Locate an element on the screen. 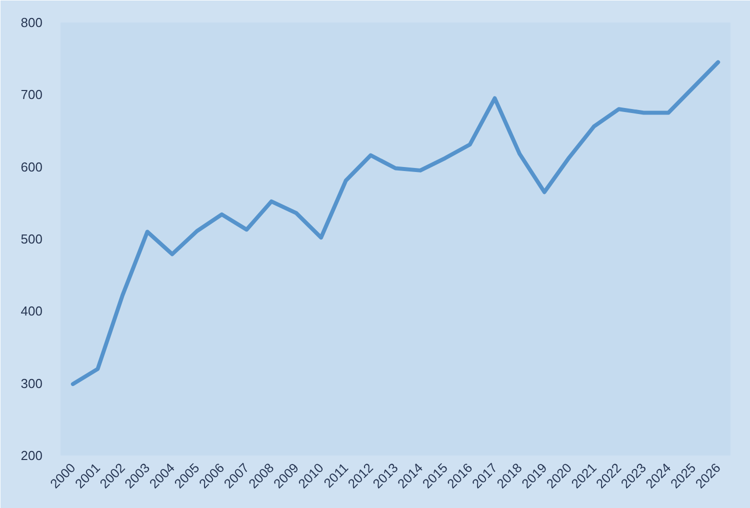 This screenshot has width=750, height=508. y-tick-label: 600 is located at coordinates (31, 166).